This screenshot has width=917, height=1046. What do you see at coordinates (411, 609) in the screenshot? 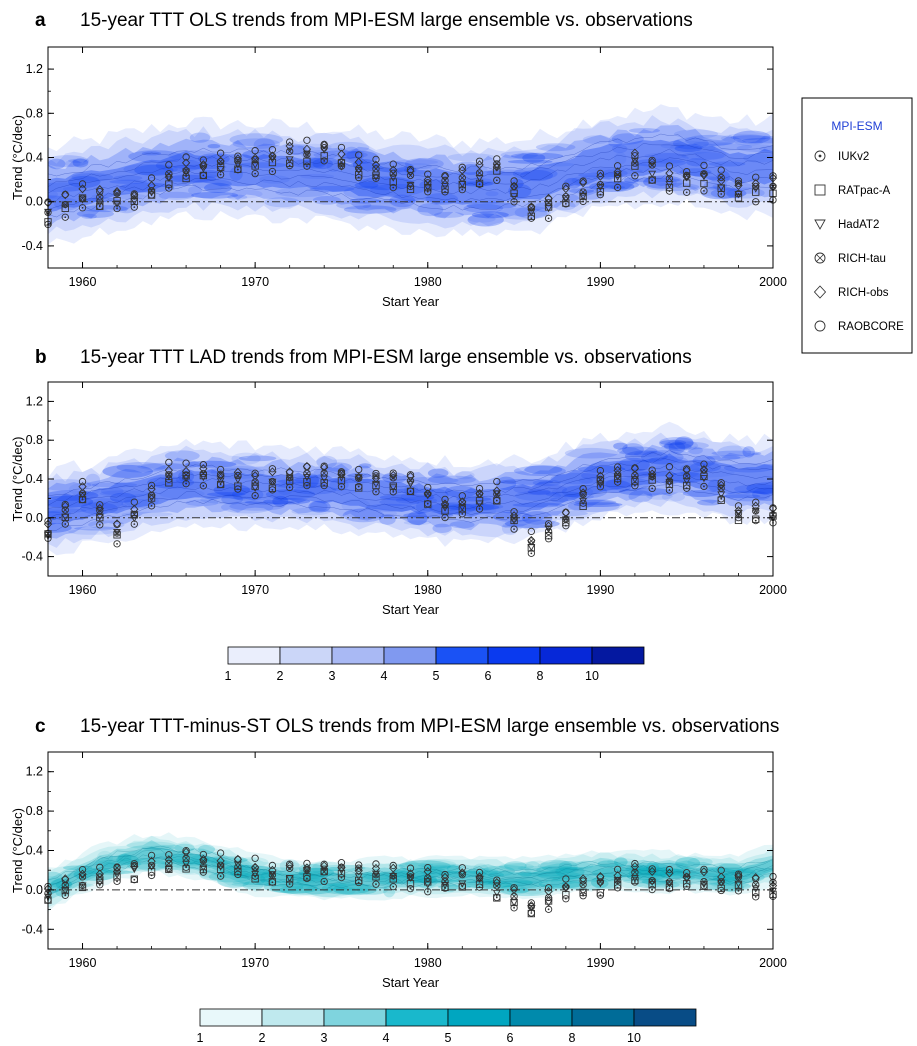
I see `x-axis-label: Start Year` at bounding box center [411, 609].